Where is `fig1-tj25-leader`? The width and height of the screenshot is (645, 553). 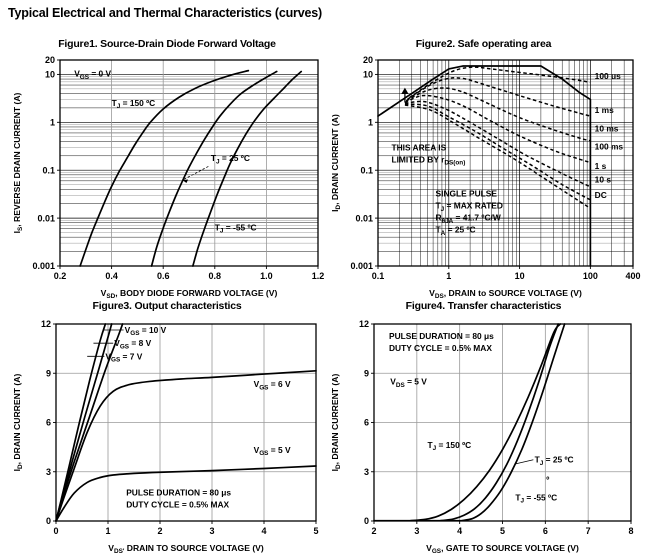
fig1-tj25-leader is located at coordinates (195, 173).